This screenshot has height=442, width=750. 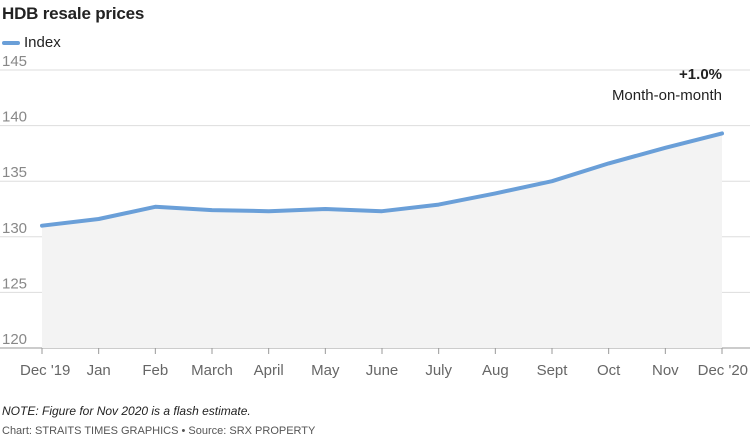 I want to click on y-tick-label: 140, so click(x=14, y=117).